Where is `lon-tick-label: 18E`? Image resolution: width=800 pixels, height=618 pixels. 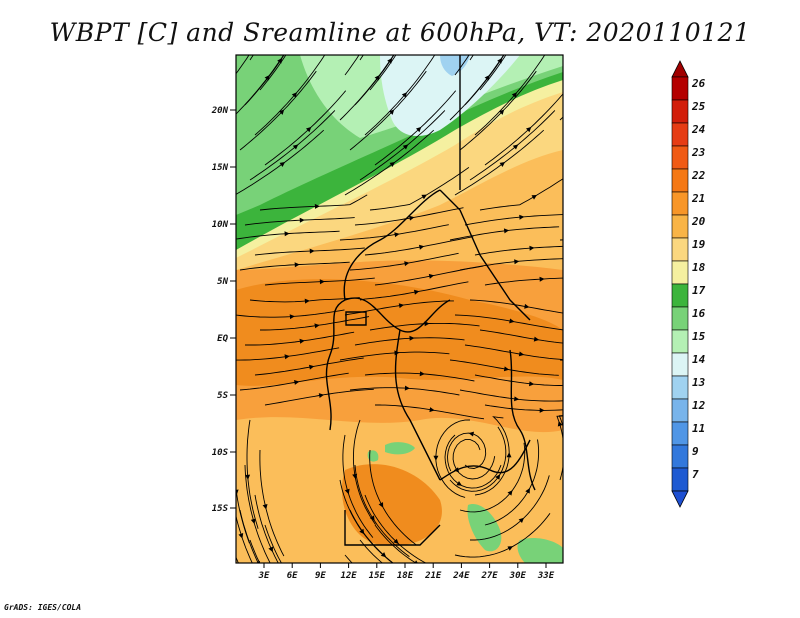
lon-tick-label: 18E is located at coordinates (405, 576).